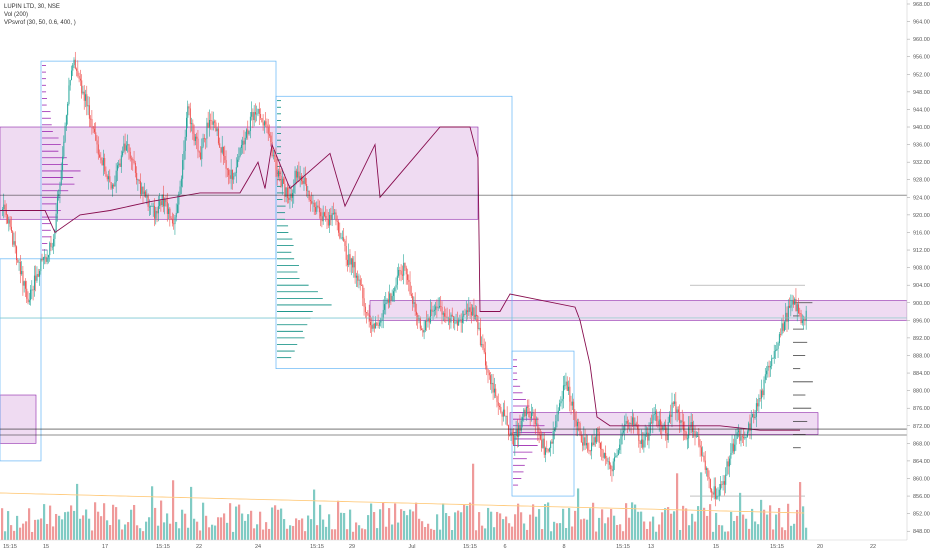 Image resolution: width=932 pixels, height=550 pixels. What do you see at coordinates (921, 444) in the screenshot?
I see `price-tick-label: 868.00` at bounding box center [921, 444].